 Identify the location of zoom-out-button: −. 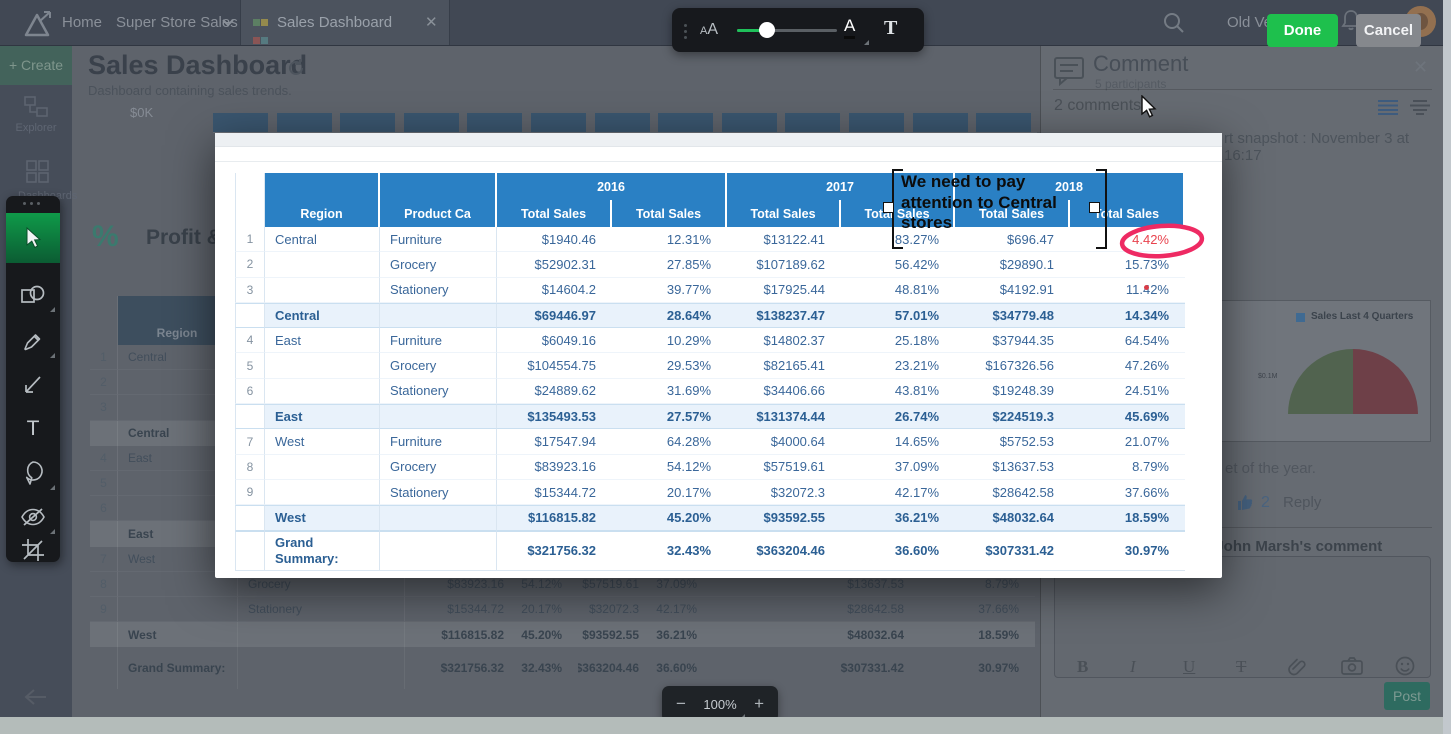
(681, 703).